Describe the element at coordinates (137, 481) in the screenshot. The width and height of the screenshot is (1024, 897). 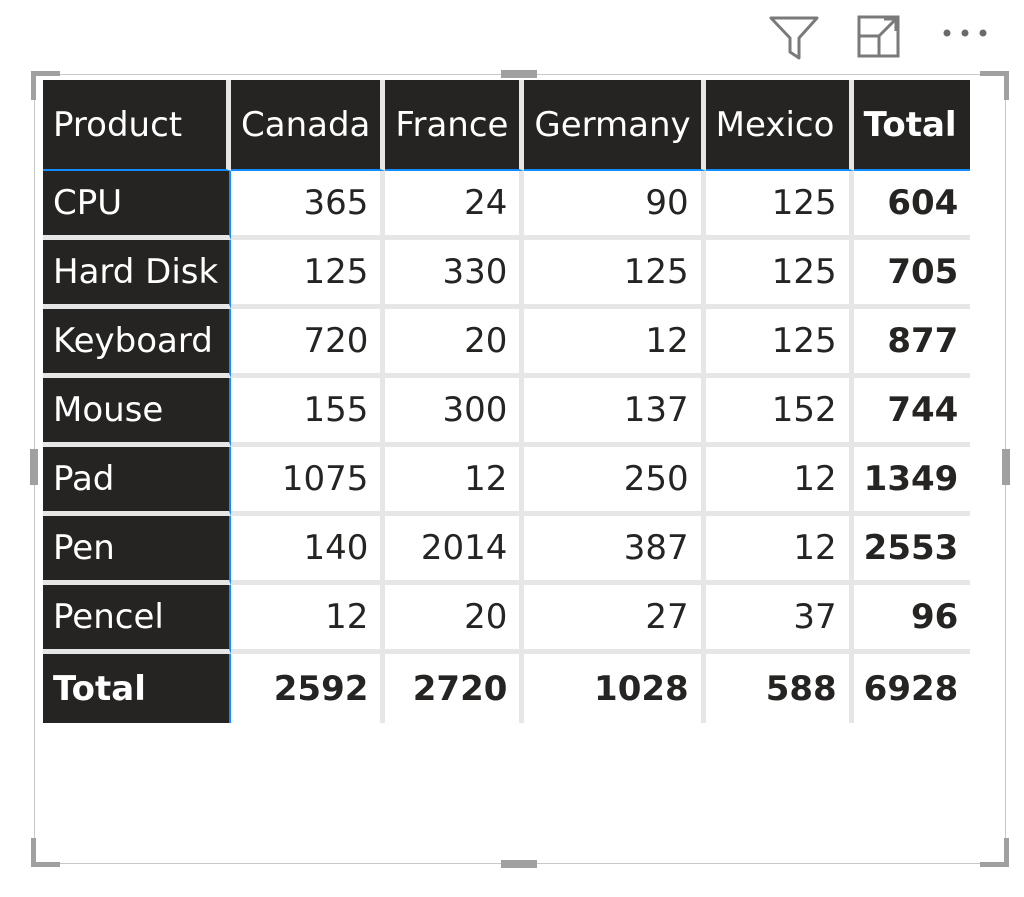
I see `row-header: Pad` at that location.